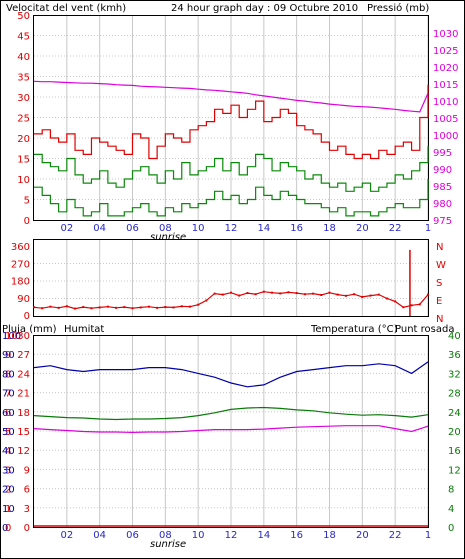 The width and height of the screenshot is (465, 559). I want to click on temperature-legend: Temperatura (°C), so click(354, 329).